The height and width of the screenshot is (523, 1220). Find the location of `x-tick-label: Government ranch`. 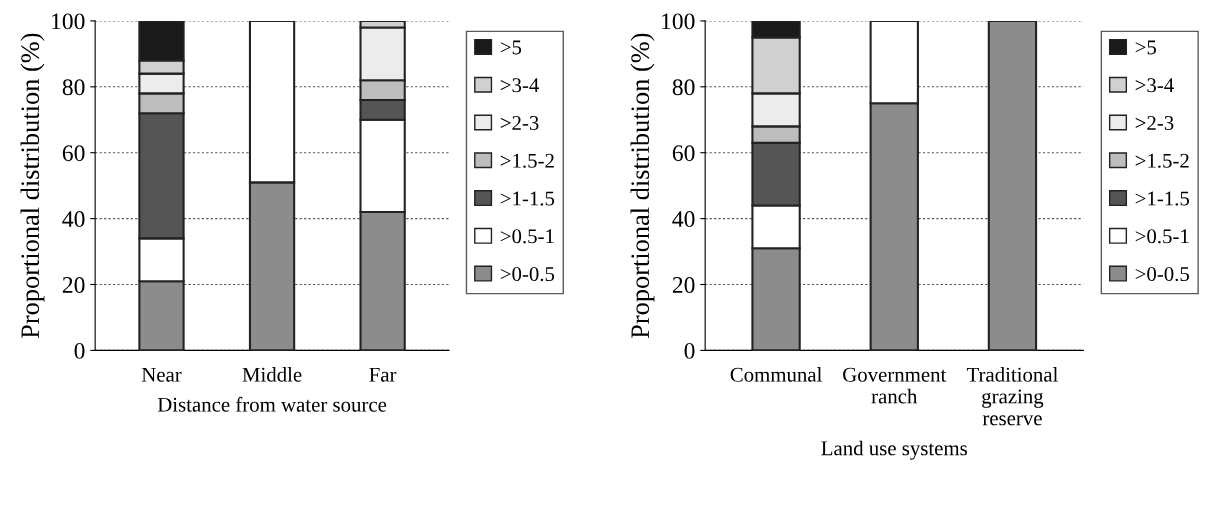

x-tick-label: Government ranch is located at coordinates (895, 385).